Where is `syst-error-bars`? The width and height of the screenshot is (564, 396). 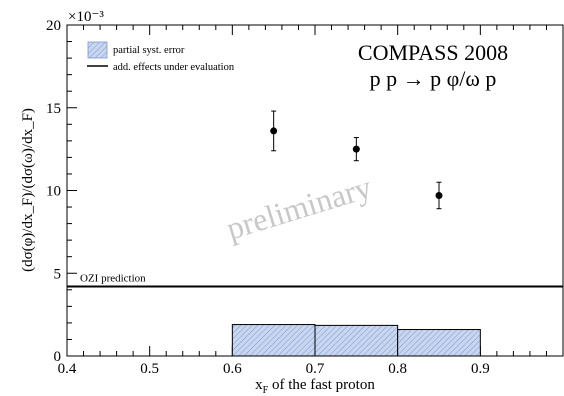 syst-error-bars is located at coordinates (356, 340).